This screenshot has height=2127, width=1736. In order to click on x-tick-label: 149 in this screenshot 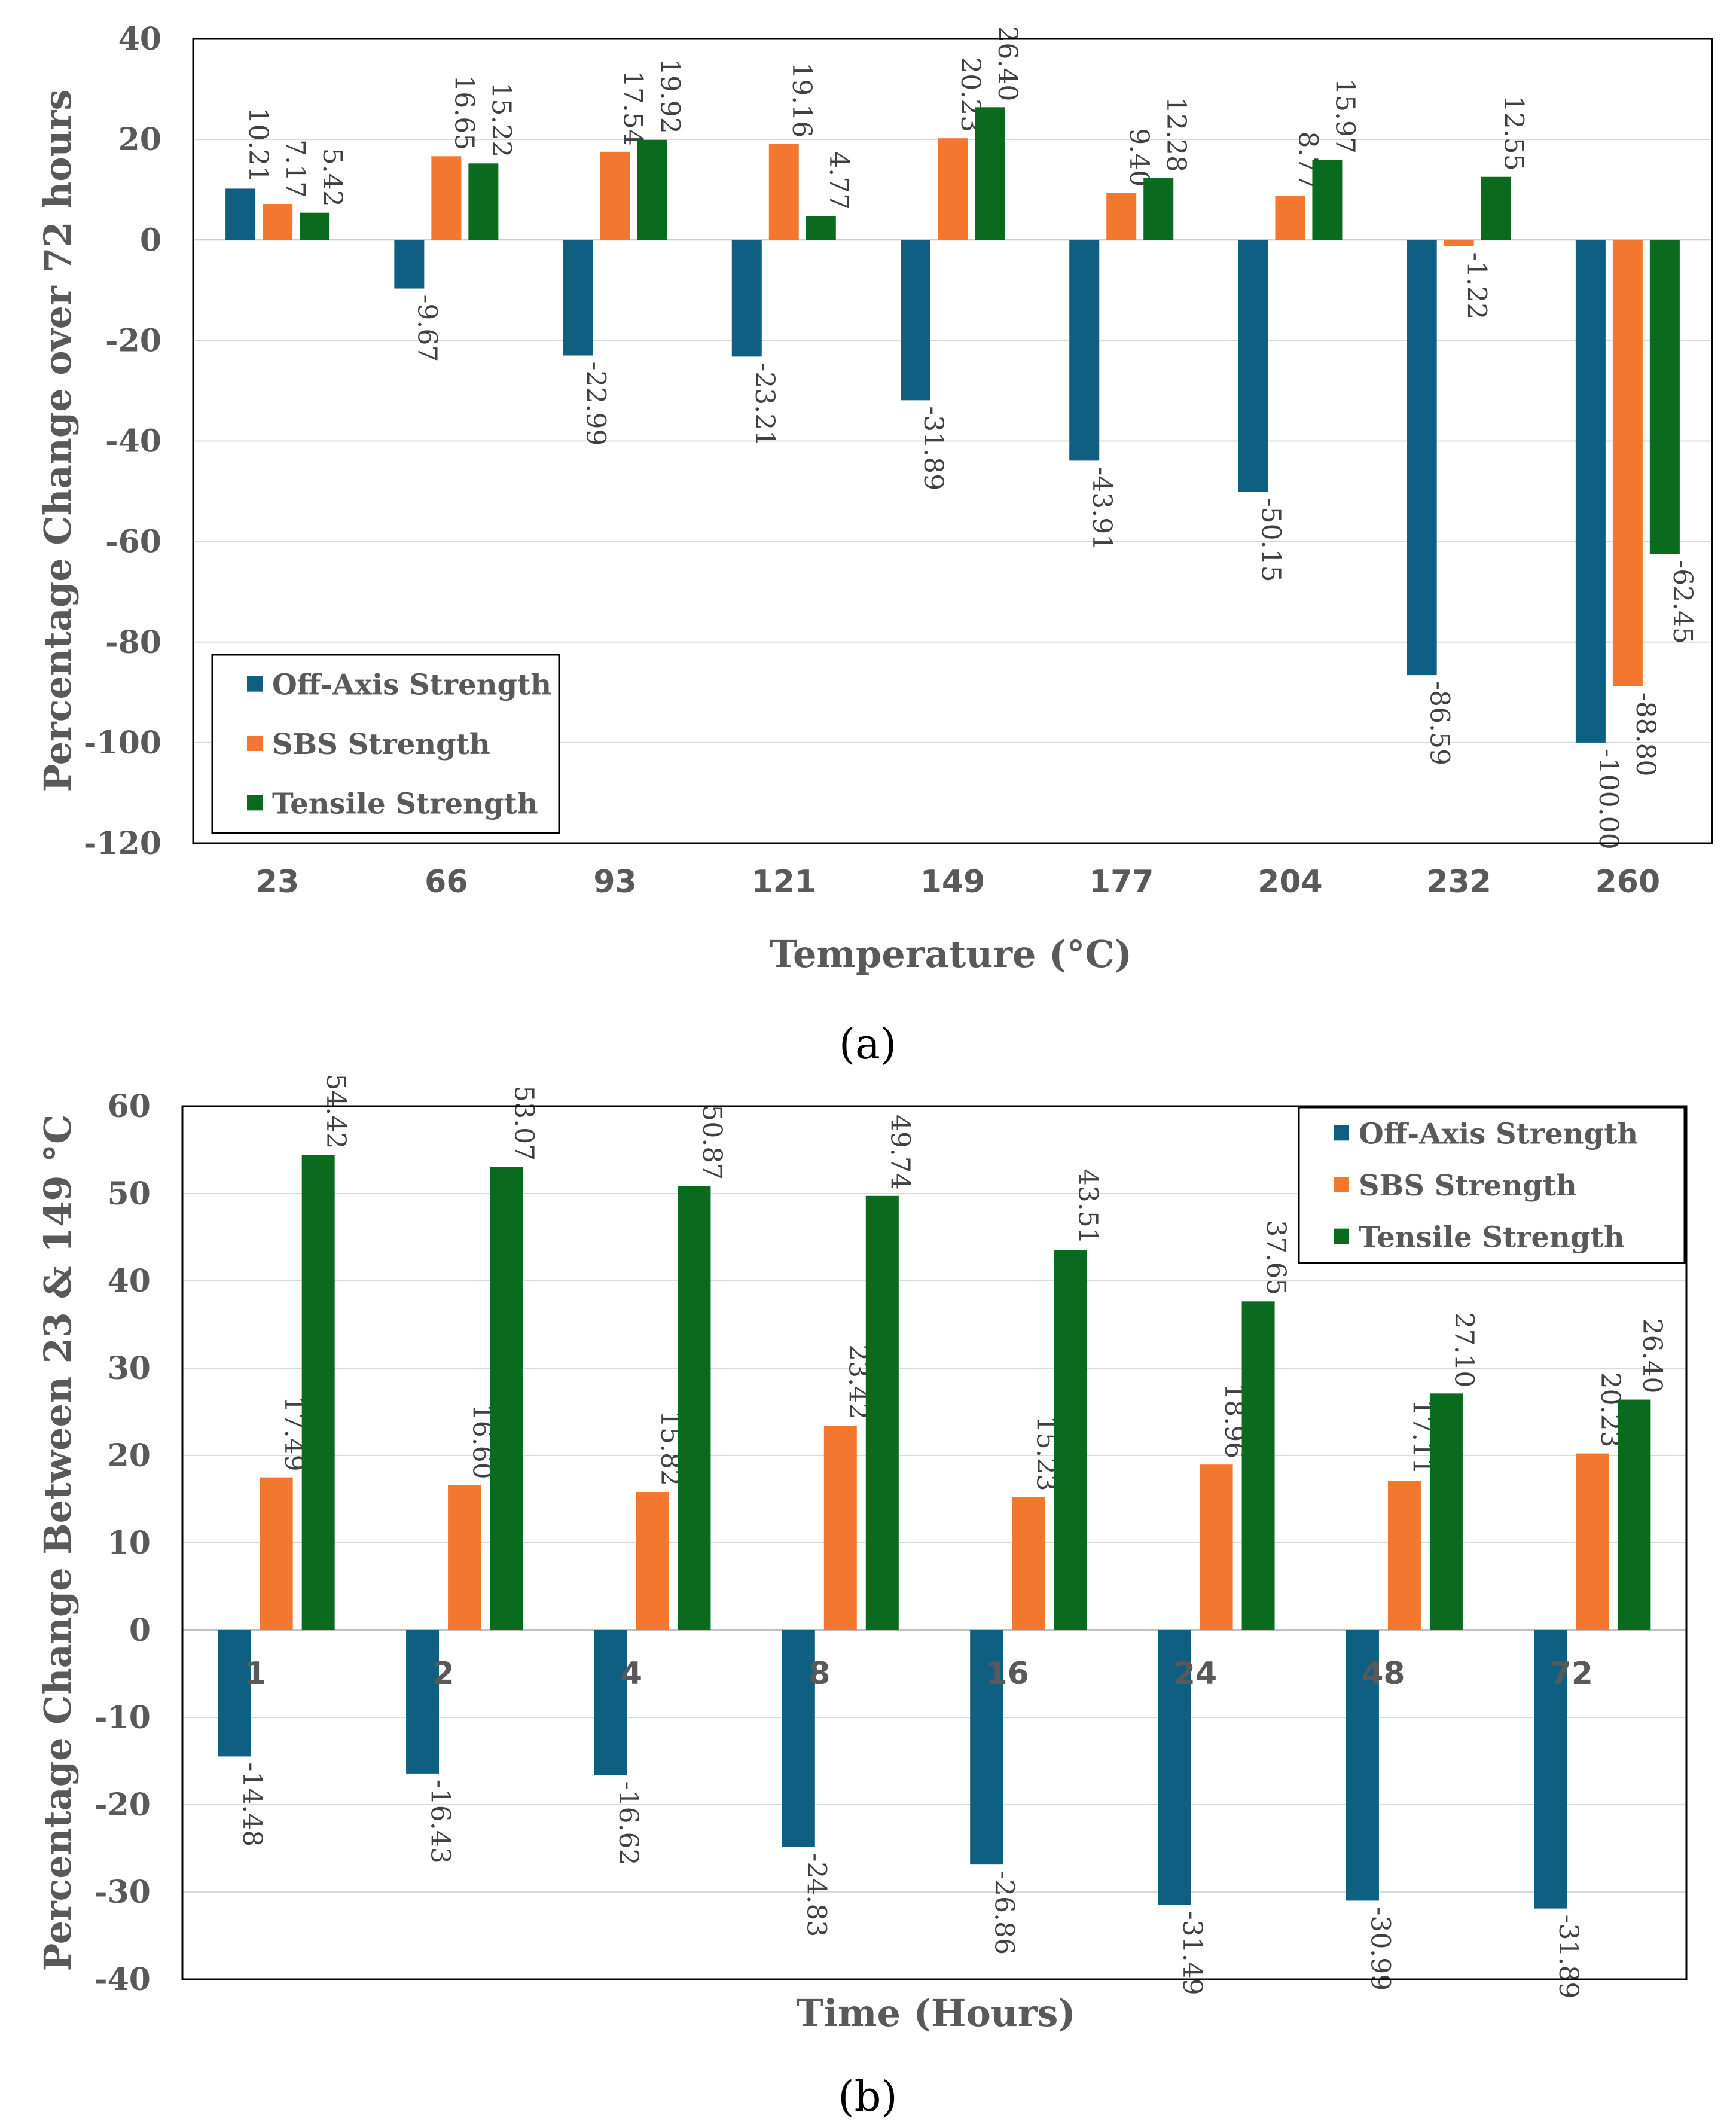, I will do `click(953, 882)`.